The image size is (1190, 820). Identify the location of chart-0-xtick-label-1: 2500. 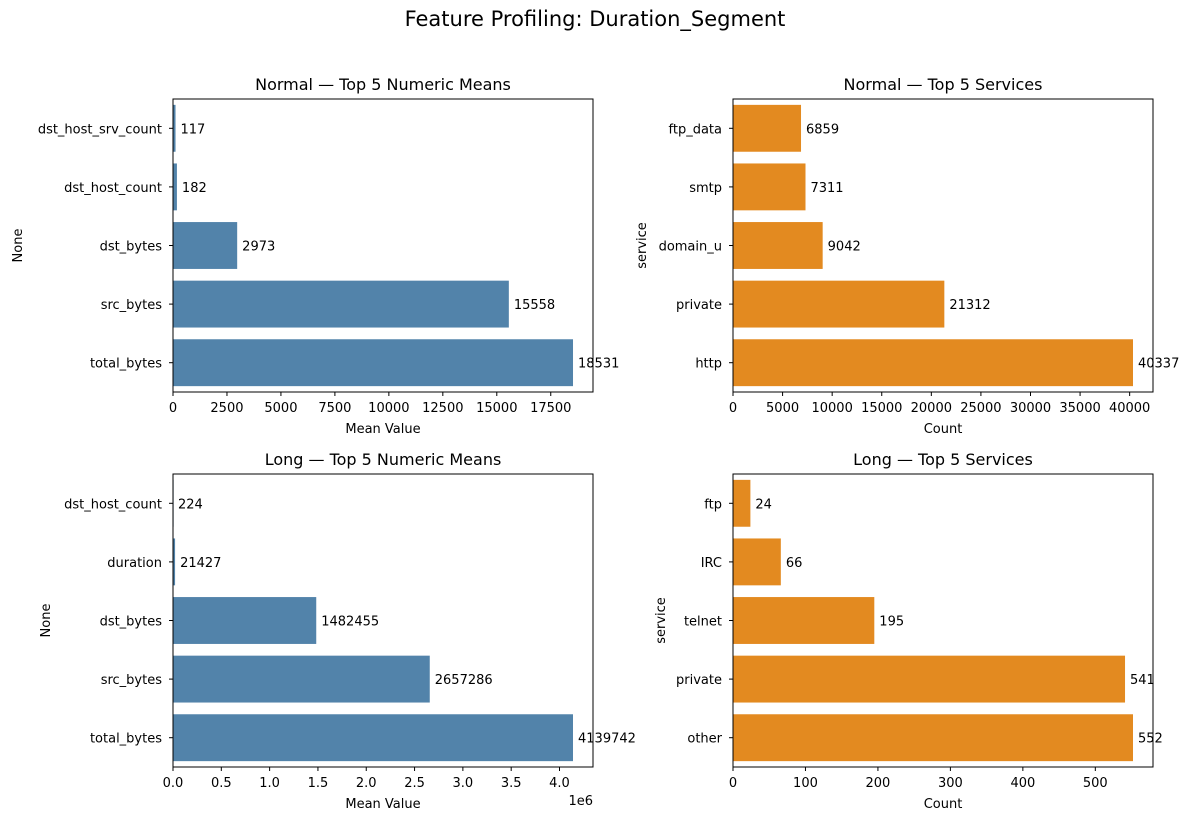
(226, 408).